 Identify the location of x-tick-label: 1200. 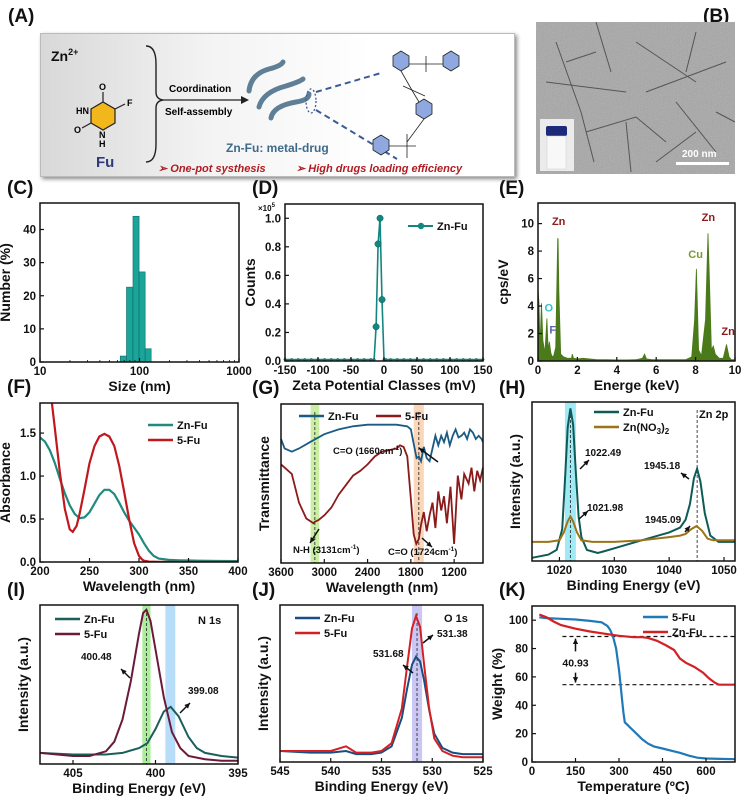
(454, 573).